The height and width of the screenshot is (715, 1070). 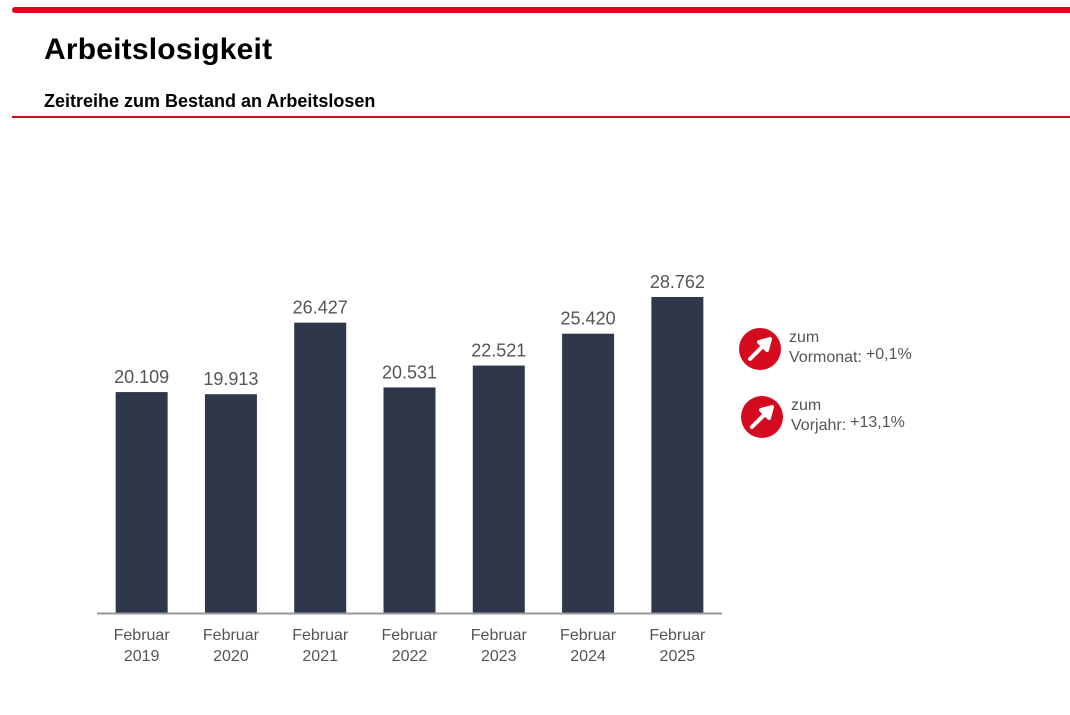 What do you see at coordinates (888, 354) in the screenshot?
I see `indicator-value: +0,1%` at bounding box center [888, 354].